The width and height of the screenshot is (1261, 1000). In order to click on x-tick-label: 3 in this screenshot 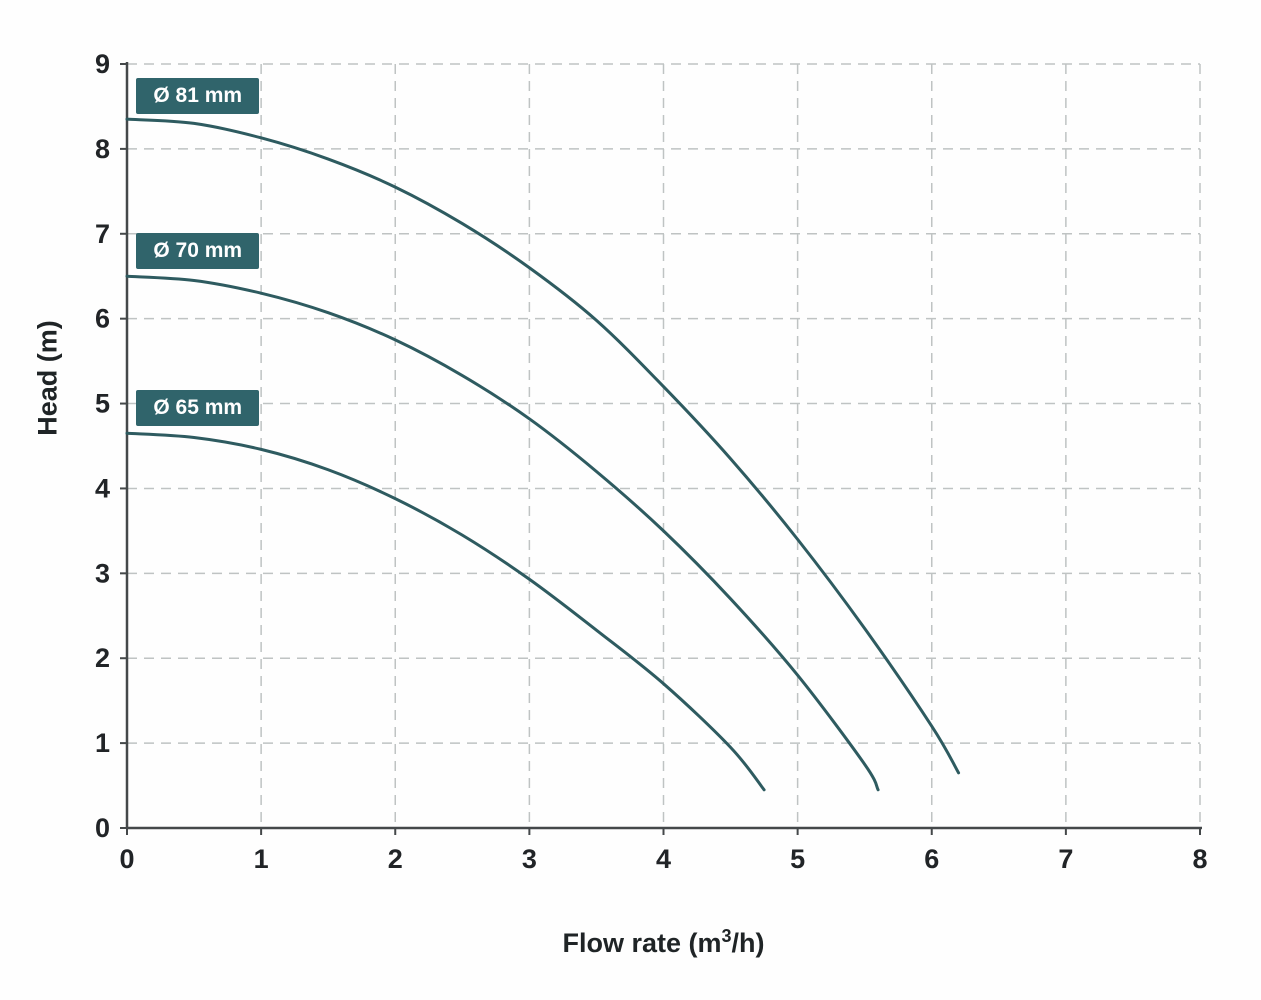, I will do `click(529, 859)`.